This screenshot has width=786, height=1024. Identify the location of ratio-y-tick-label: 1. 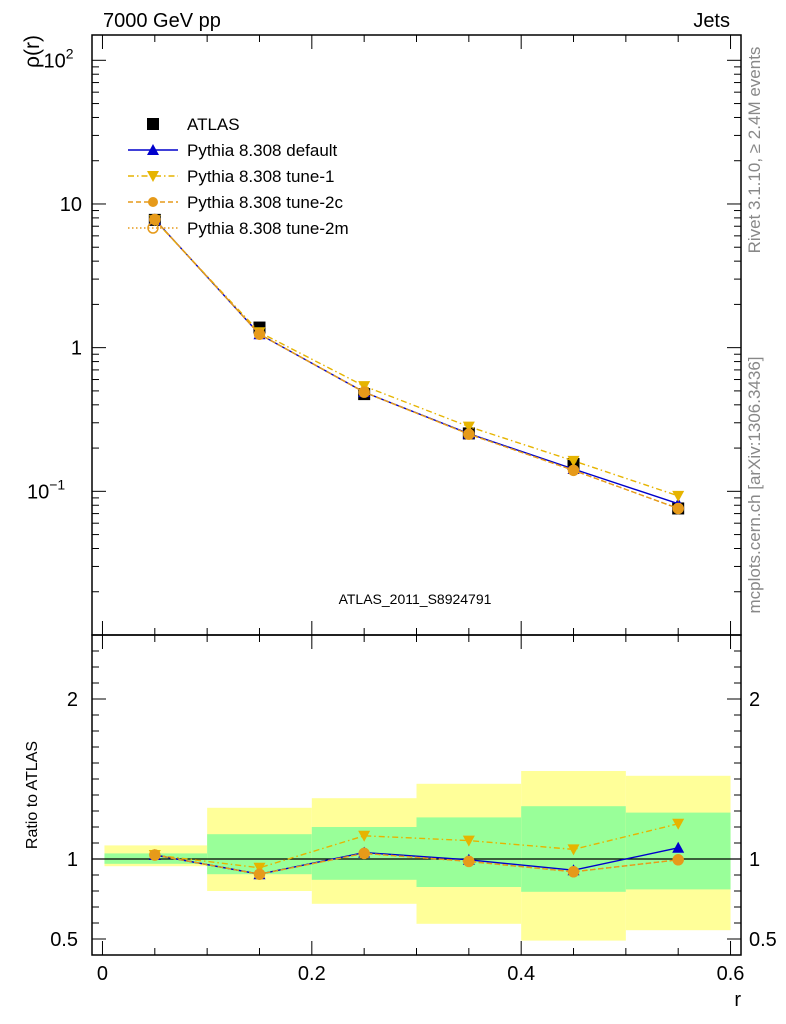
(72, 860).